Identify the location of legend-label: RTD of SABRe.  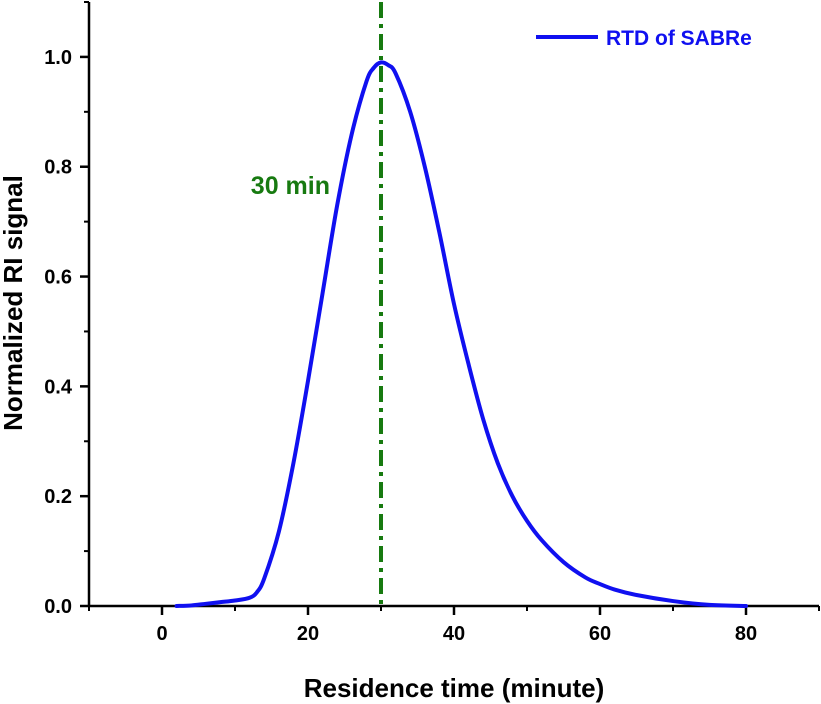
(679, 38).